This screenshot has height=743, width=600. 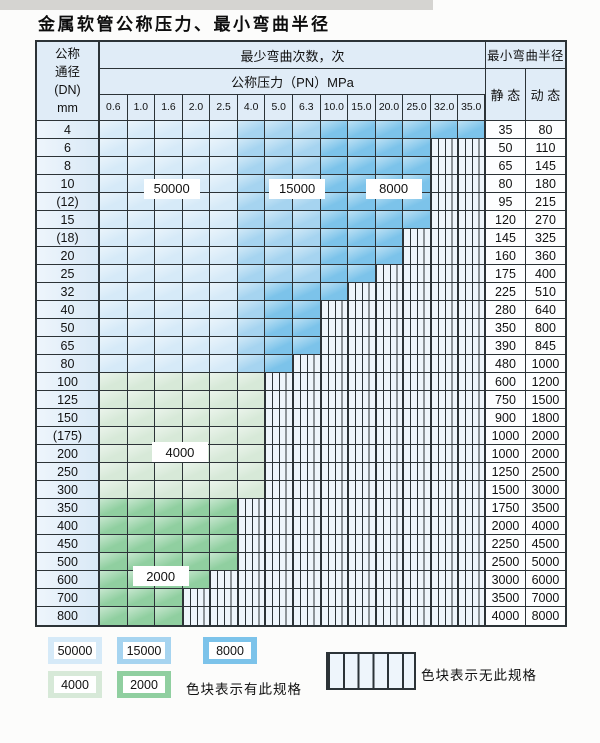 I want to click on static-value: 145, so click(x=505, y=238).